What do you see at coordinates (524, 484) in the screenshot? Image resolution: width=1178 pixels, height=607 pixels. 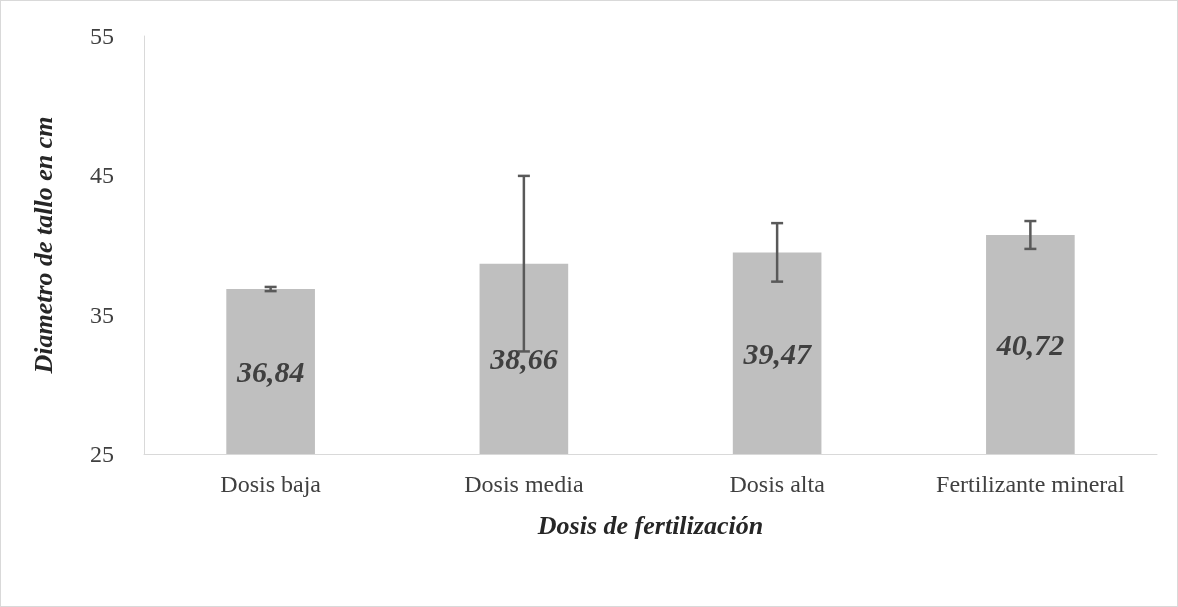 I see `x-tick-label: Dosis media` at bounding box center [524, 484].